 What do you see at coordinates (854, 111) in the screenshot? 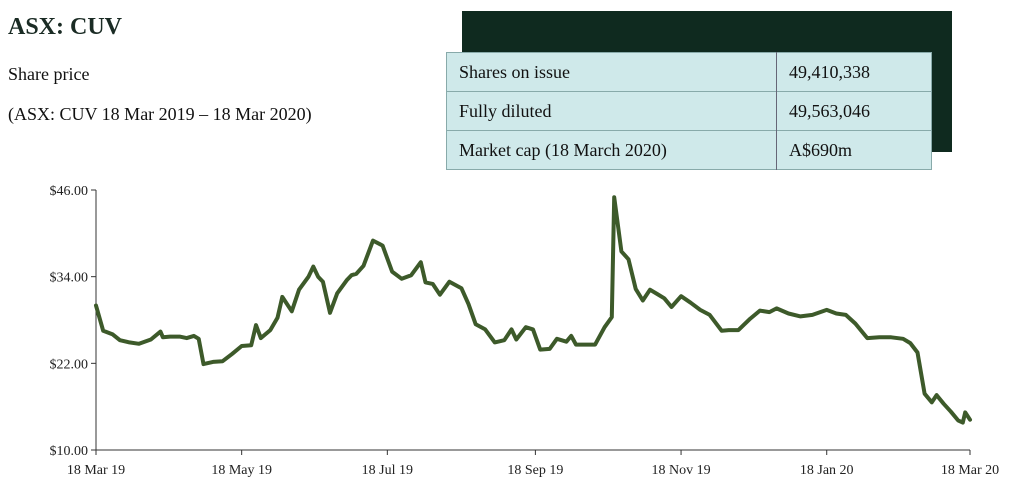
I see `stat-value: 49,563,046` at bounding box center [854, 111].